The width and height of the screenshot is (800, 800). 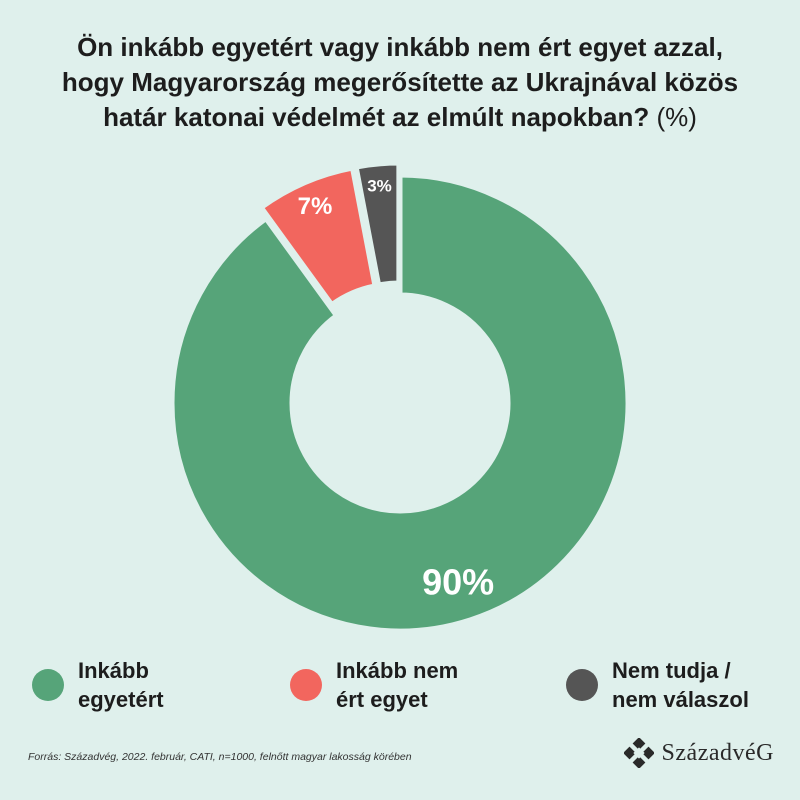 What do you see at coordinates (697, 685) in the screenshot?
I see `legend-label-unknown: Nem tudja / nem válaszol` at bounding box center [697, 685].